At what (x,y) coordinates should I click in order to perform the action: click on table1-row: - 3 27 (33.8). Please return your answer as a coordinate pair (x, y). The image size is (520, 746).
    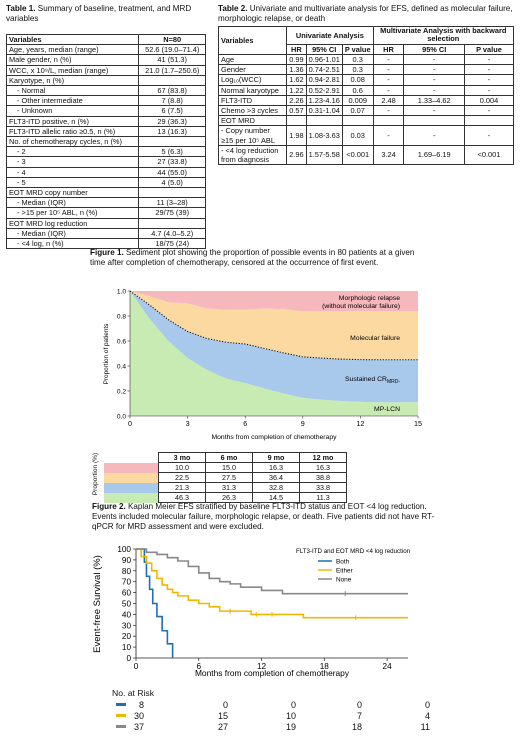
    Looking at the image, I should click on (105, 162).